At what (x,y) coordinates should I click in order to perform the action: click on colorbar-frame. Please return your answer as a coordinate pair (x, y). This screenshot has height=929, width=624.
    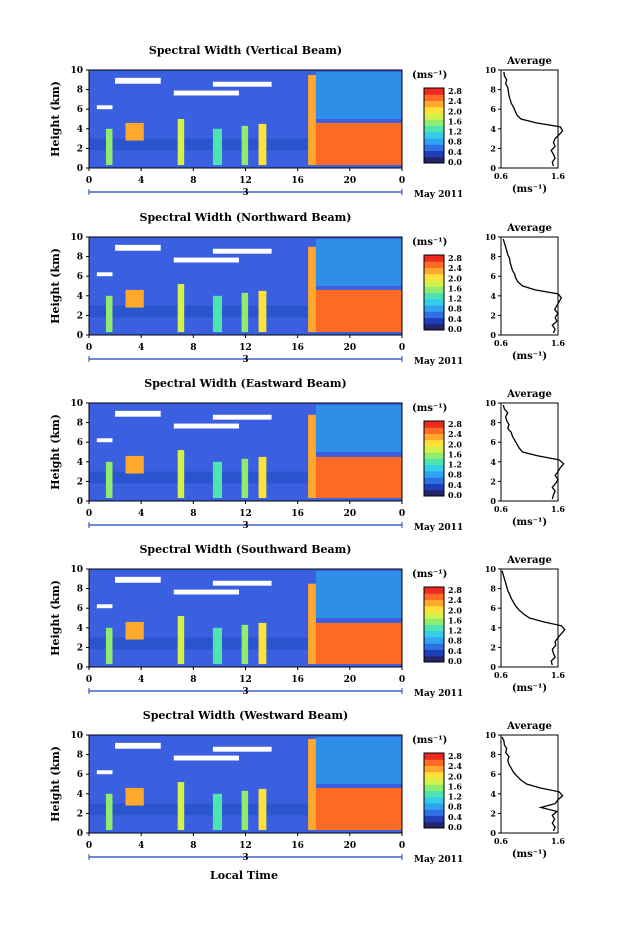
    Looking at the image, I should click on (434, 458).